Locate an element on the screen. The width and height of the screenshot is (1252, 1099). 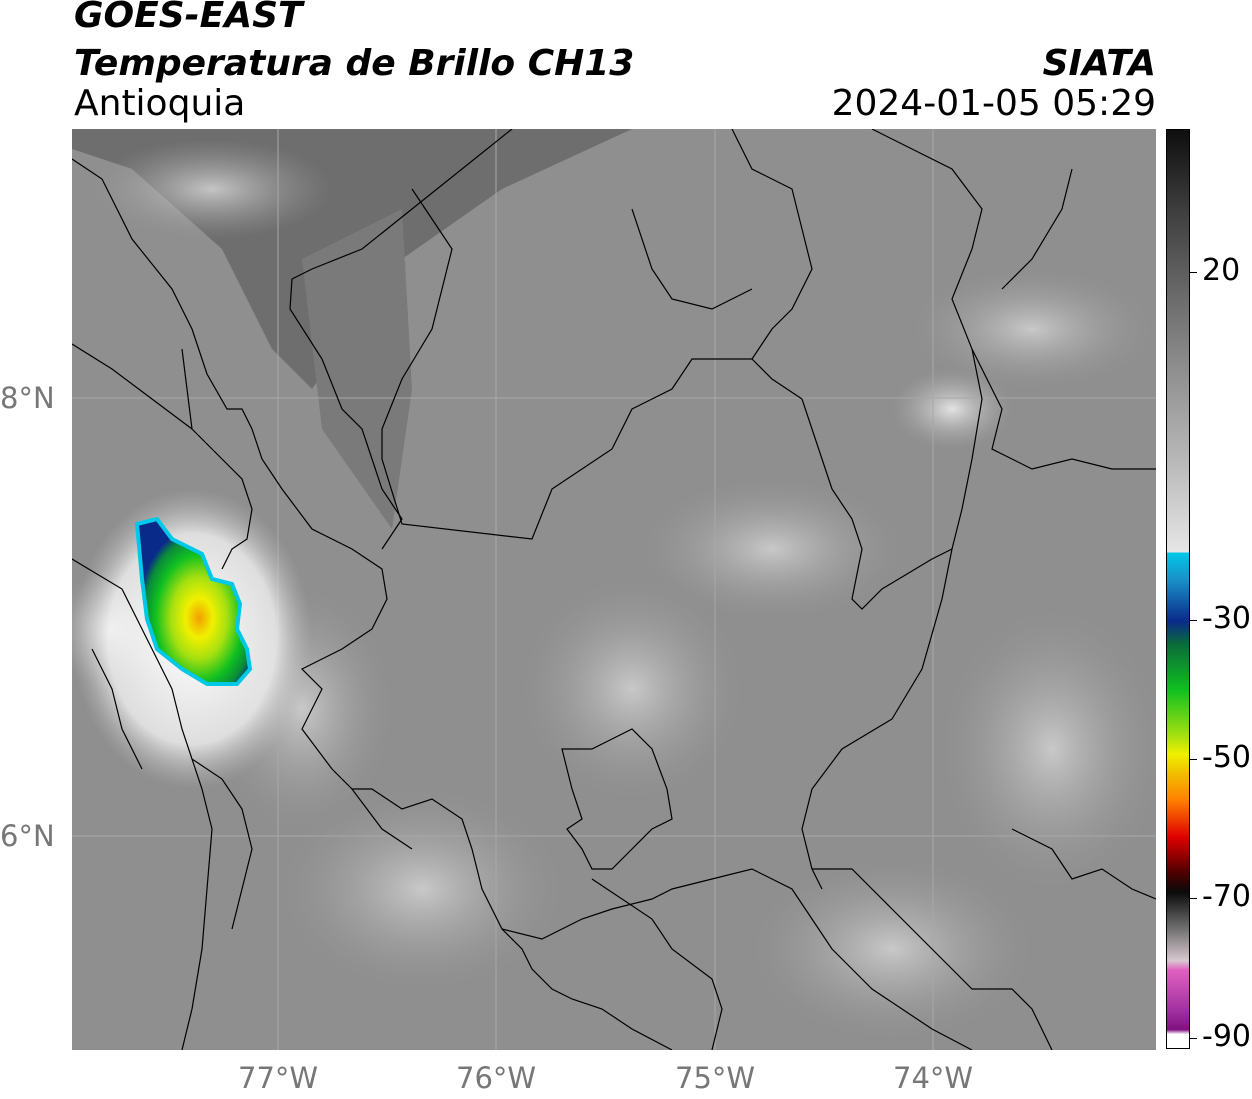
title-satellite: GOES-EAST is located at coordinates (188, 18).